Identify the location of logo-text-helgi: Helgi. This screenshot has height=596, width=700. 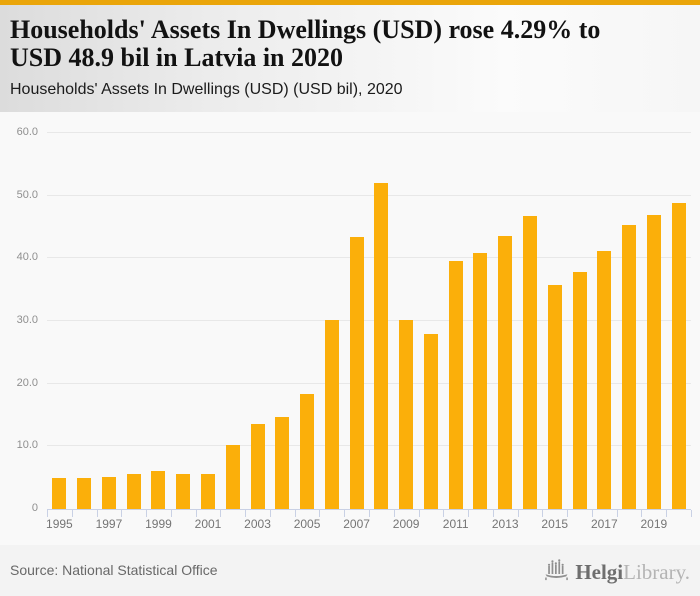
(599, 572).